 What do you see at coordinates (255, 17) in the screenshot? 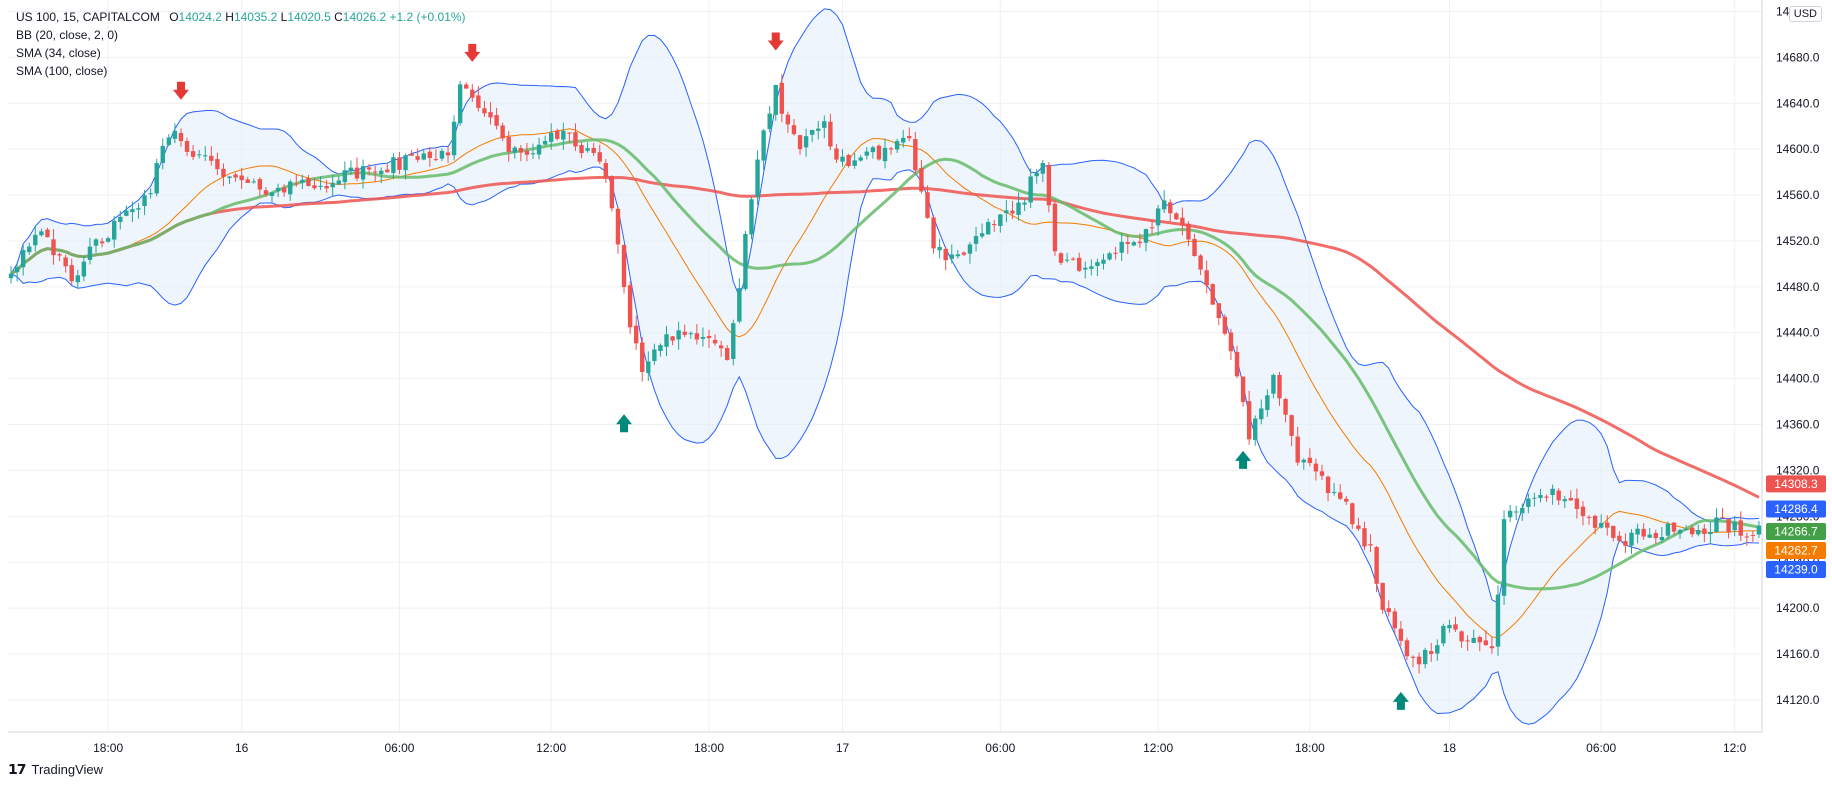
I see `high-value: 14035.2` at bounding box center [255, 17].